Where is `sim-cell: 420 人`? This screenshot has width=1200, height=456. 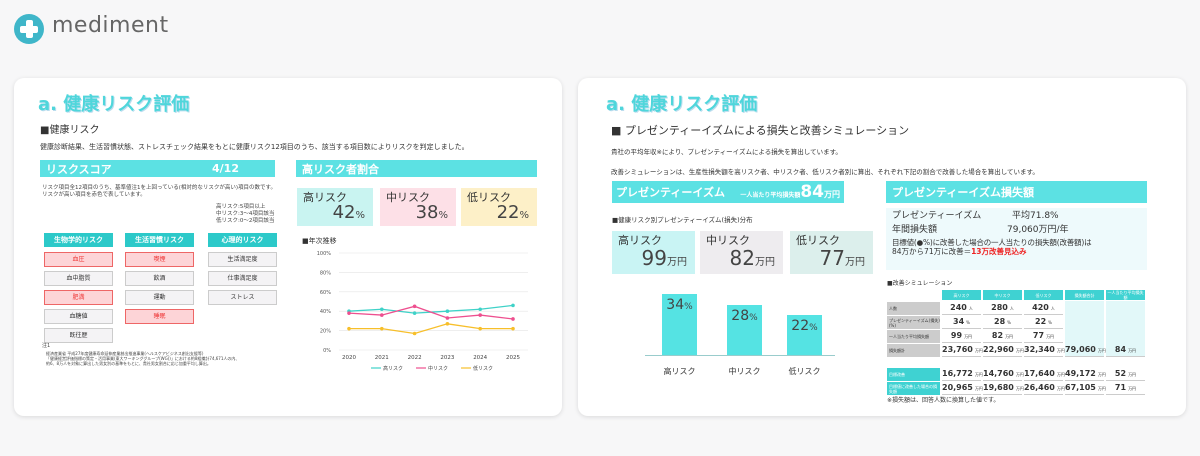
sim-cell: 420 人 is located at coordinates (1043, 309).